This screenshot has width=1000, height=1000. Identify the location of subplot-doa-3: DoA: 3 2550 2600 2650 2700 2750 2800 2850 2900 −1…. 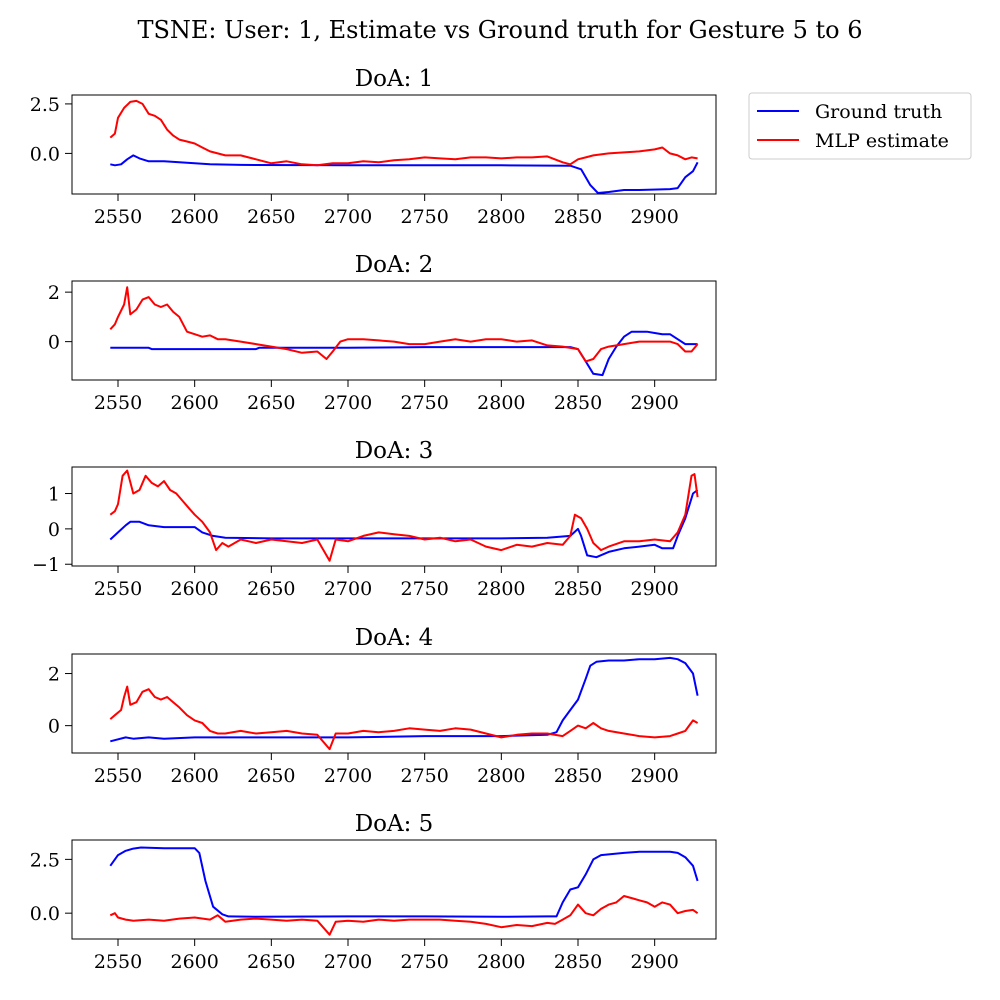
(374, 519).